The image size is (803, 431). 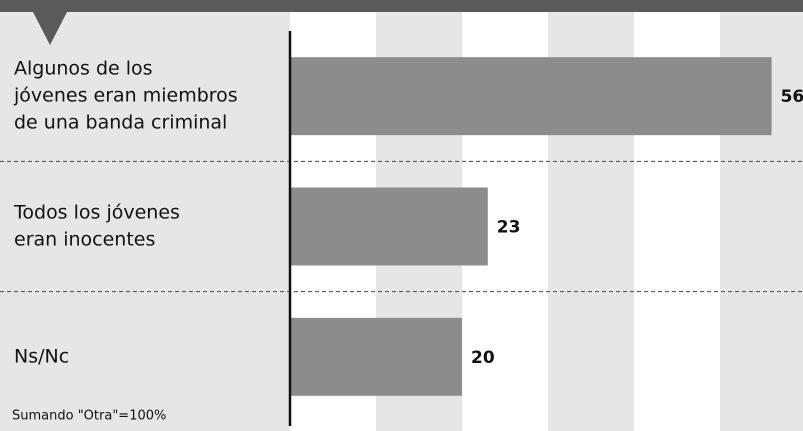 I want to click on value-label: 23, so click(x=509, y=228).